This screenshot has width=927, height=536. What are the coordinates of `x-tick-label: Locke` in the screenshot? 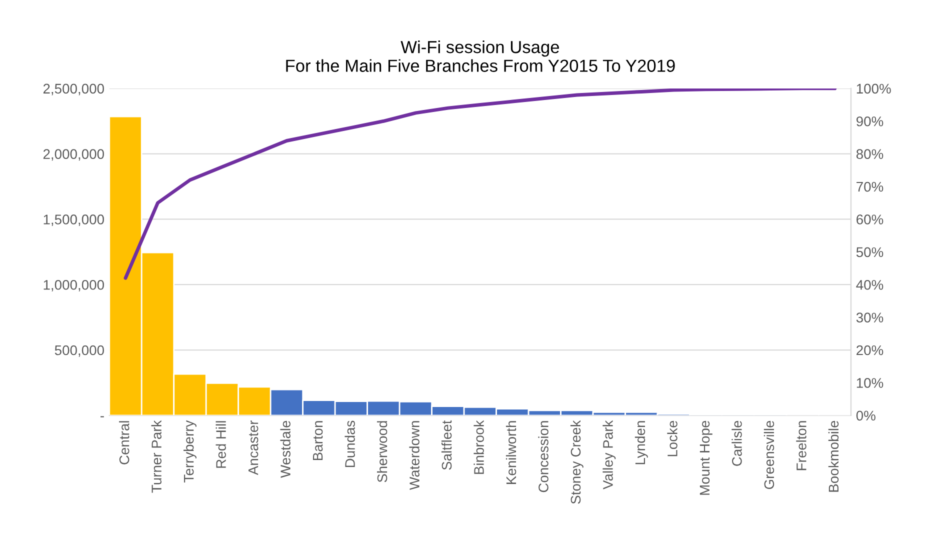 It's located at (672, 438).